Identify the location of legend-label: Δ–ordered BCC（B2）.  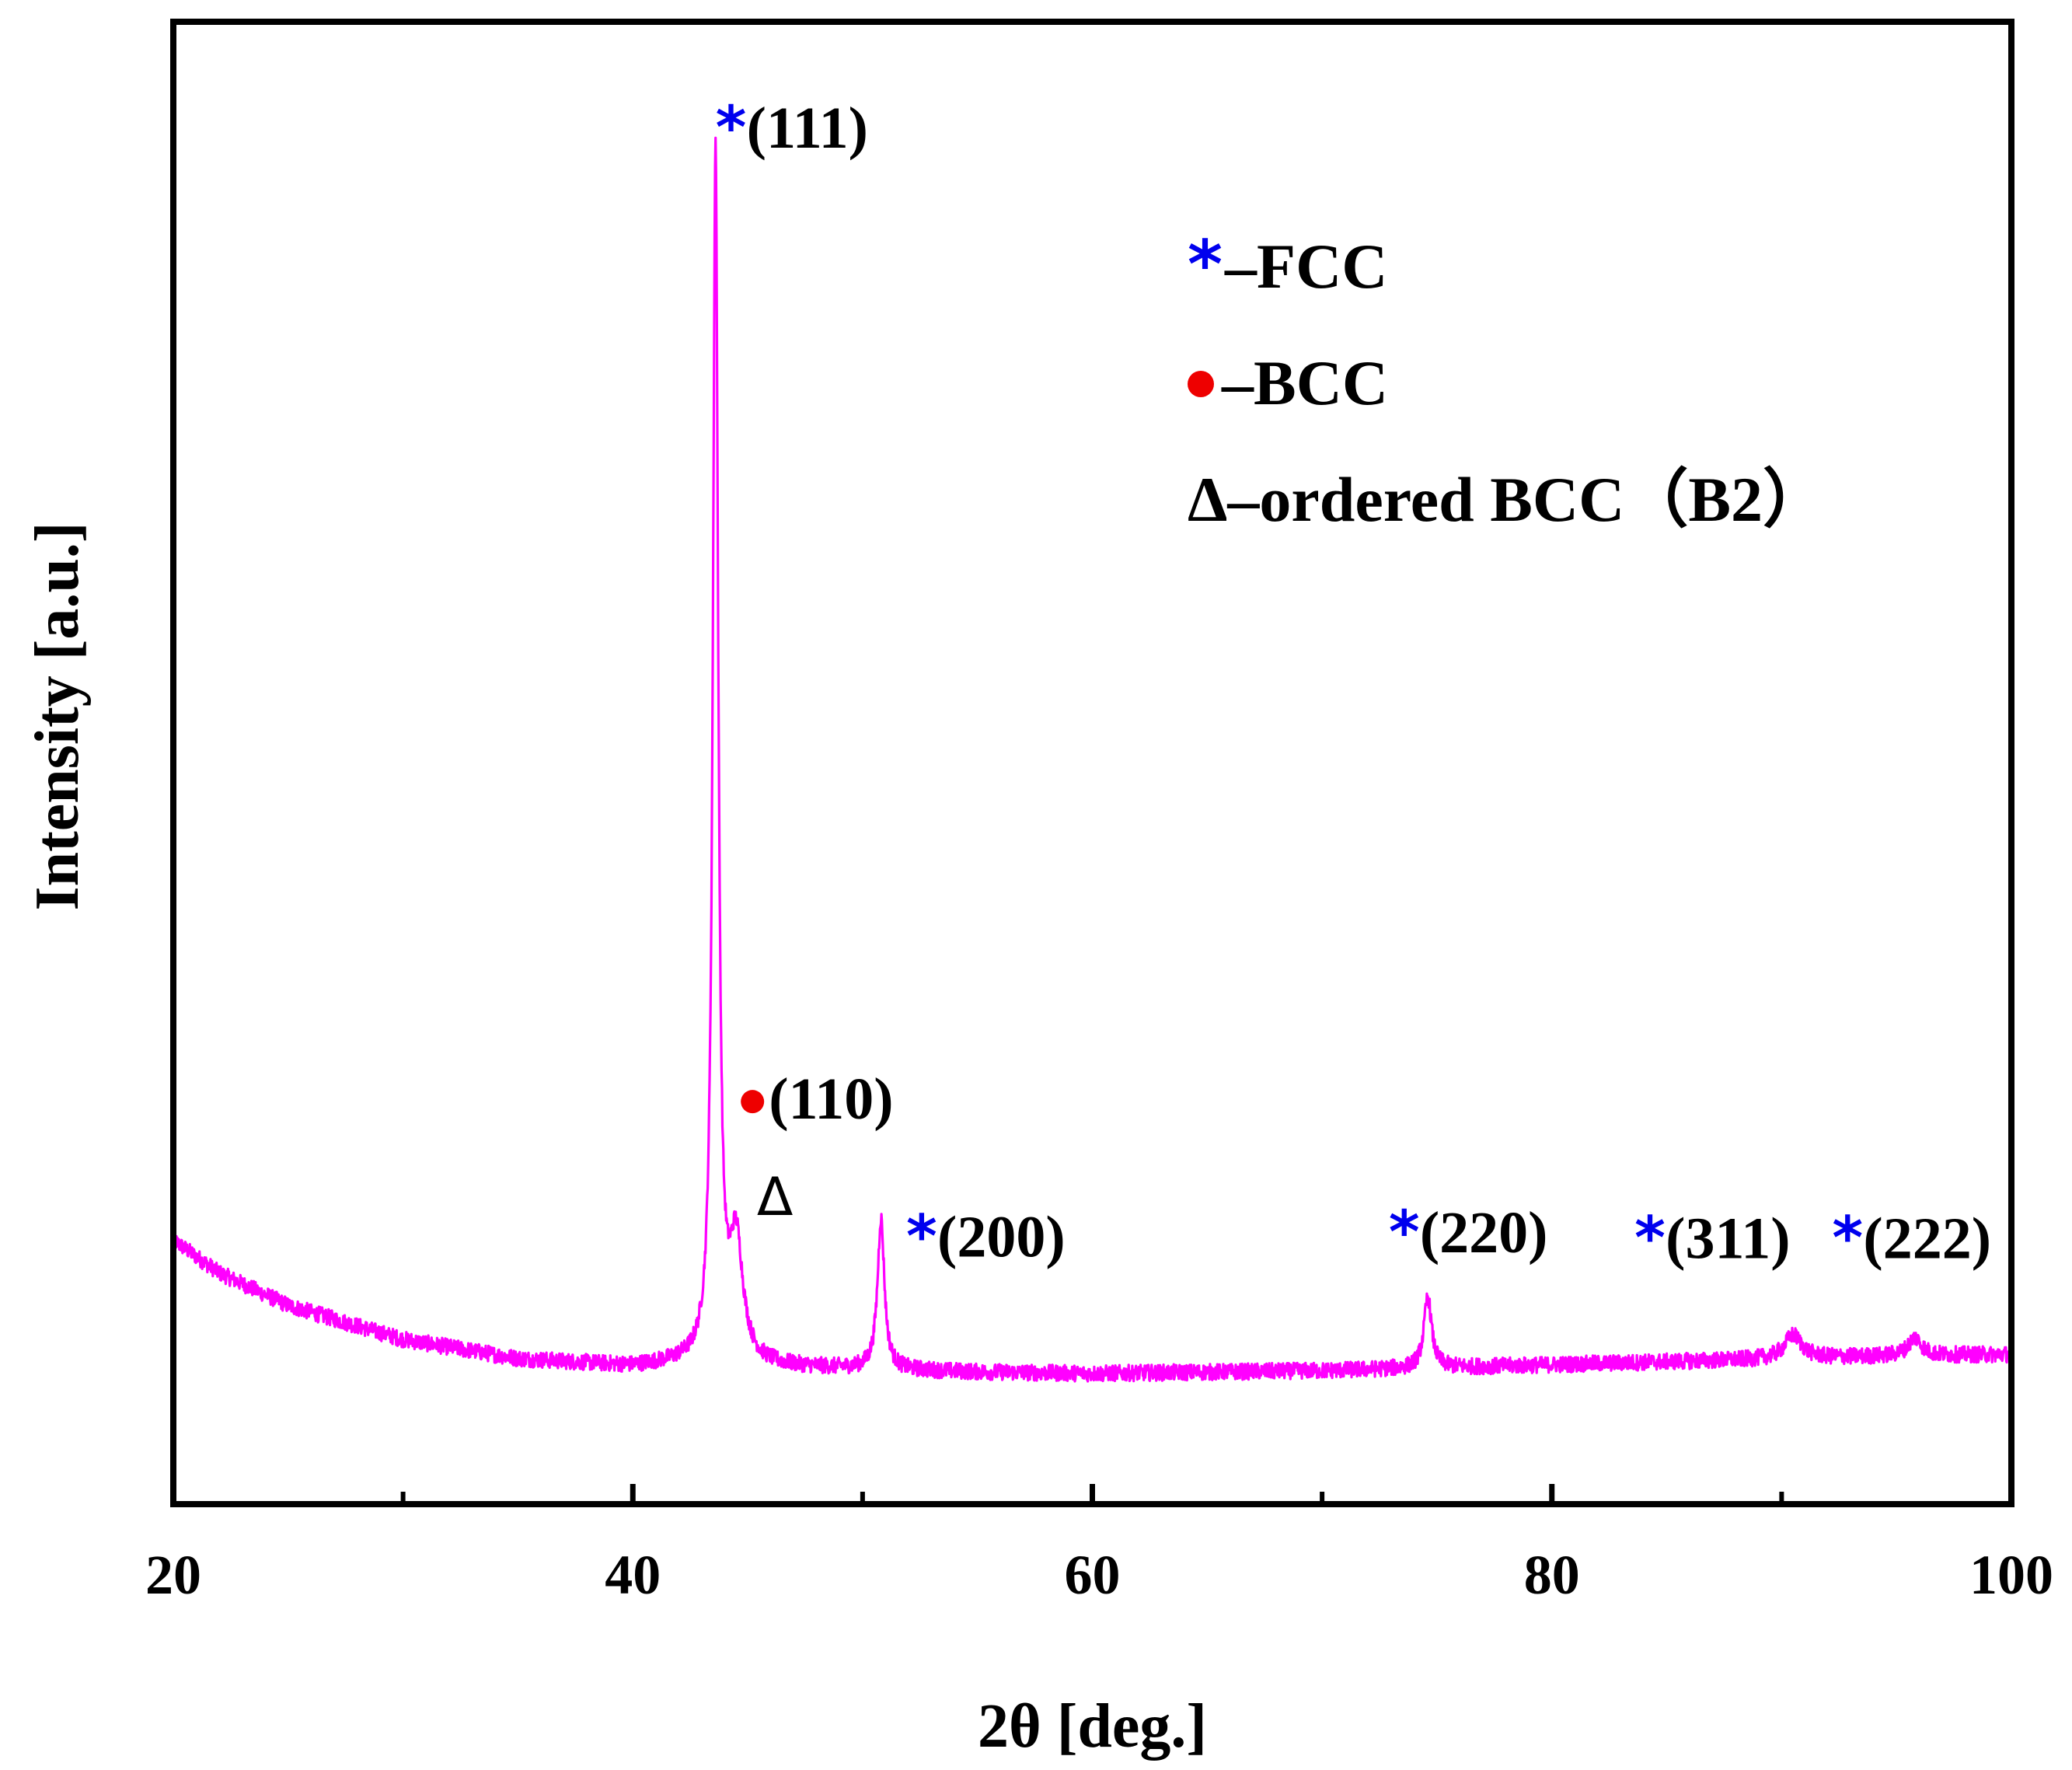
(1507, 499).